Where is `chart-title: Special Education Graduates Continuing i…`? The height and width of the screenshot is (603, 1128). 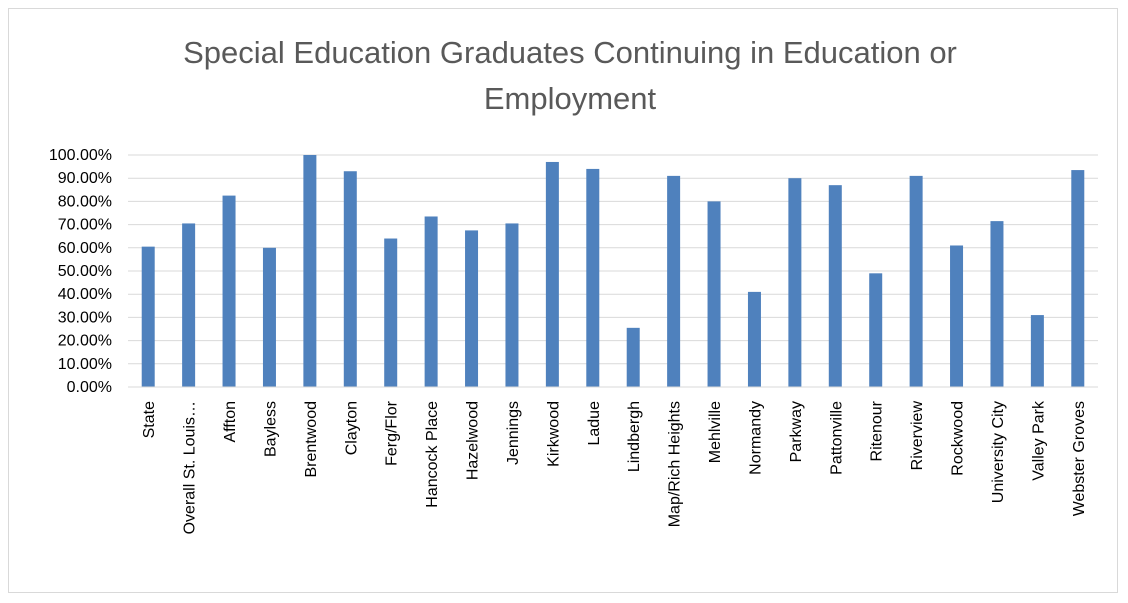 chart-title: Special Education Graduates Continuing i… is located at coordinates (570, 75).